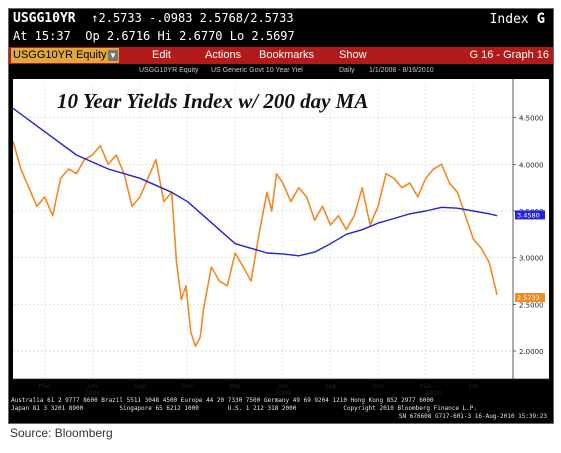 This screenshot has height=453, width=561. I want to click on x-year-label: 2009, so click(283, 393).